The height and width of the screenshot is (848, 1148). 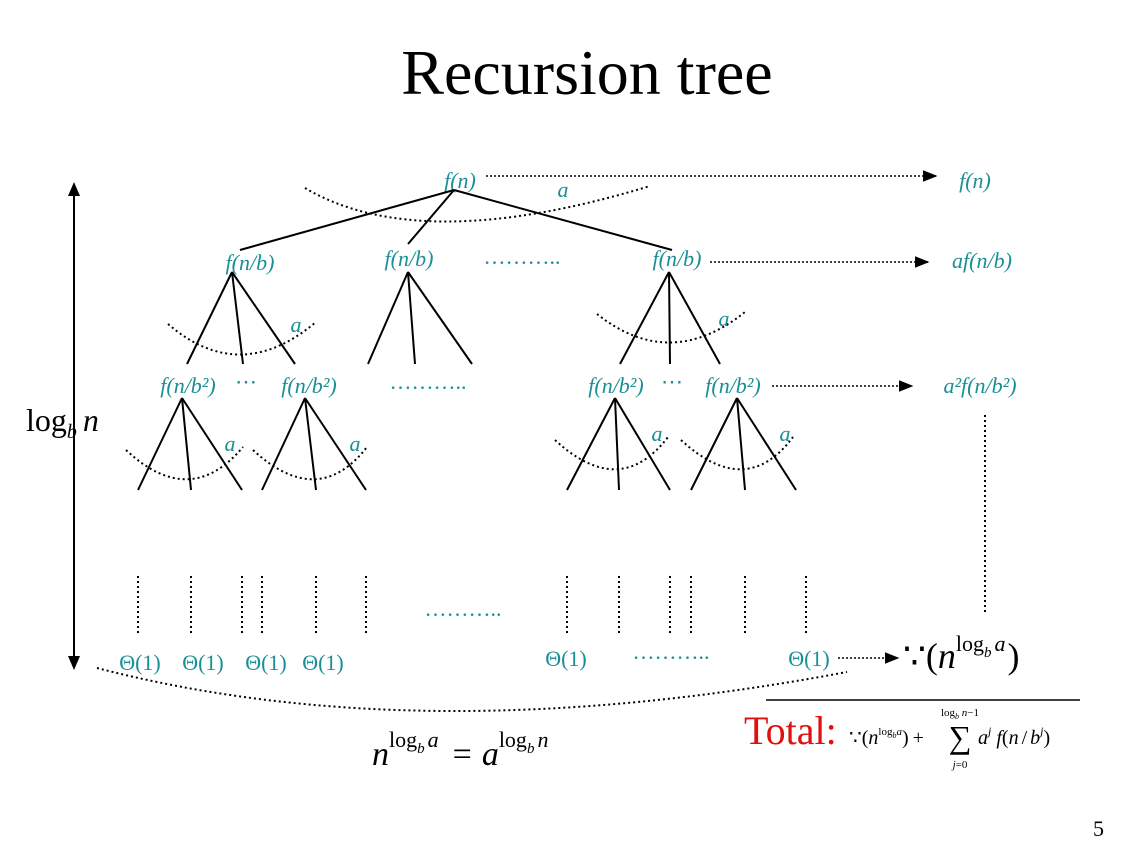 What do you see at coordinates (785, 433) in the screenshot?
I see `level2-branch-label-4: a` at bounding box center [785, 433].